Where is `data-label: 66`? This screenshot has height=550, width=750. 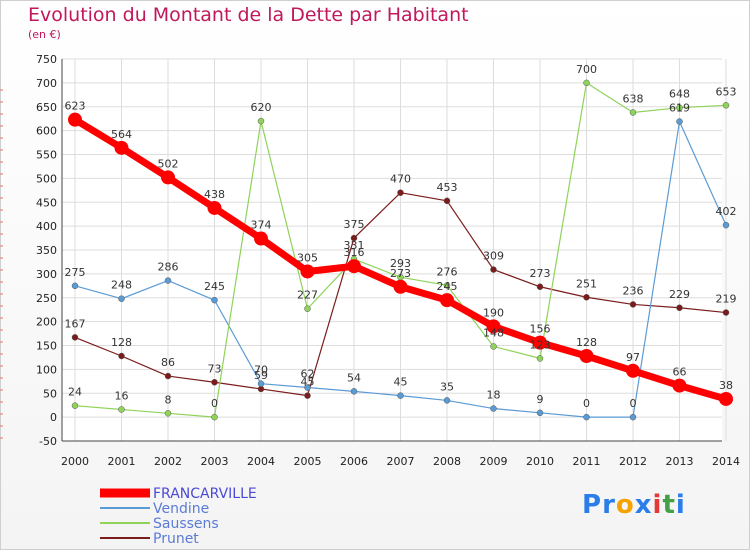 data-label: 66 is located at coordinates (680, 372).